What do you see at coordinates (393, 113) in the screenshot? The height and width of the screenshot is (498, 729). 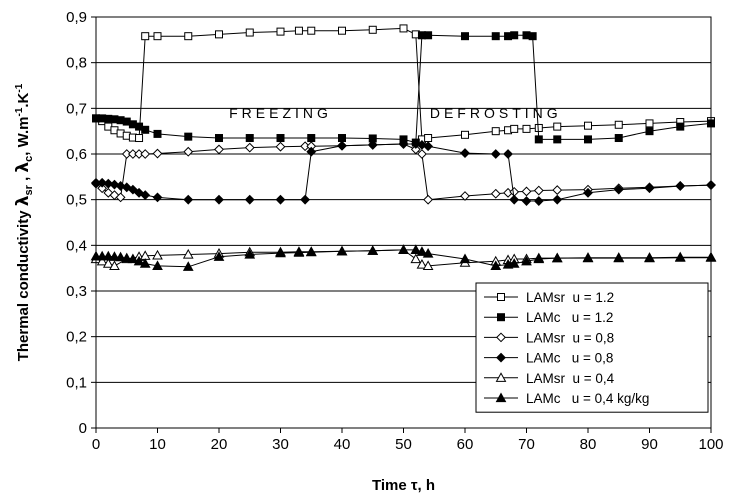 I see `annotations: FREEZING DEFROSTING` at bounding box center [393, 113].